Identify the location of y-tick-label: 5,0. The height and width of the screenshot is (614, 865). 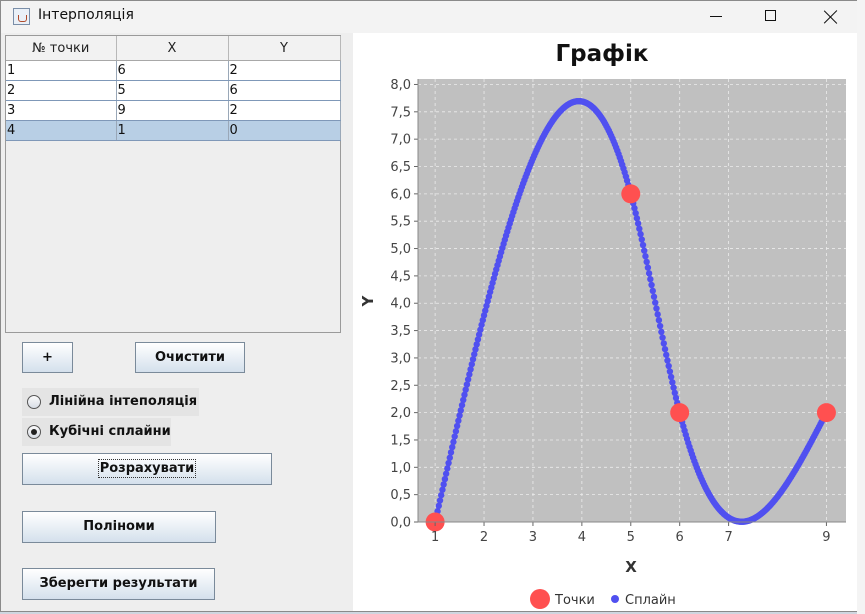
(400, 249).